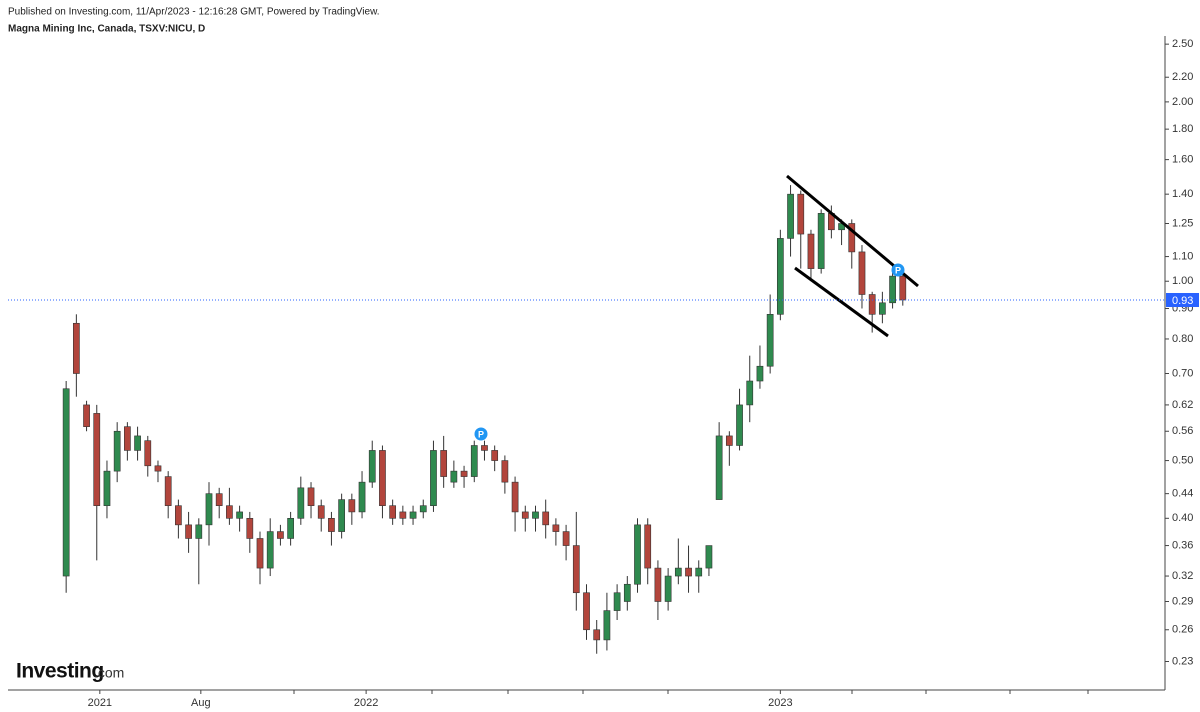 The image size is (1200, 712). I want to click on y-tick-label: 2.00, so click(1182, 102).